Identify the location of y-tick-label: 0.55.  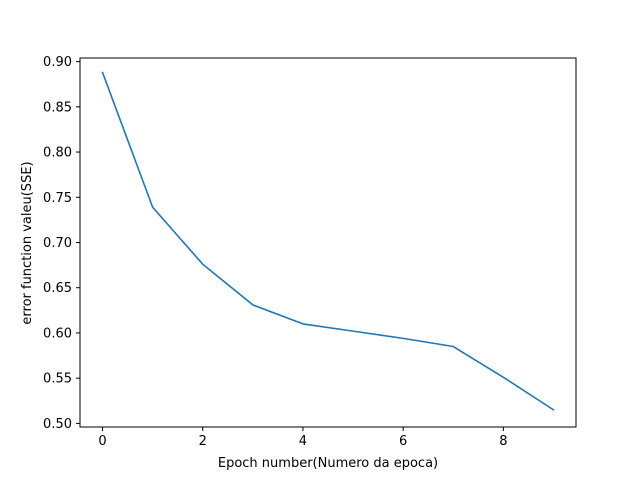
(57, 379).